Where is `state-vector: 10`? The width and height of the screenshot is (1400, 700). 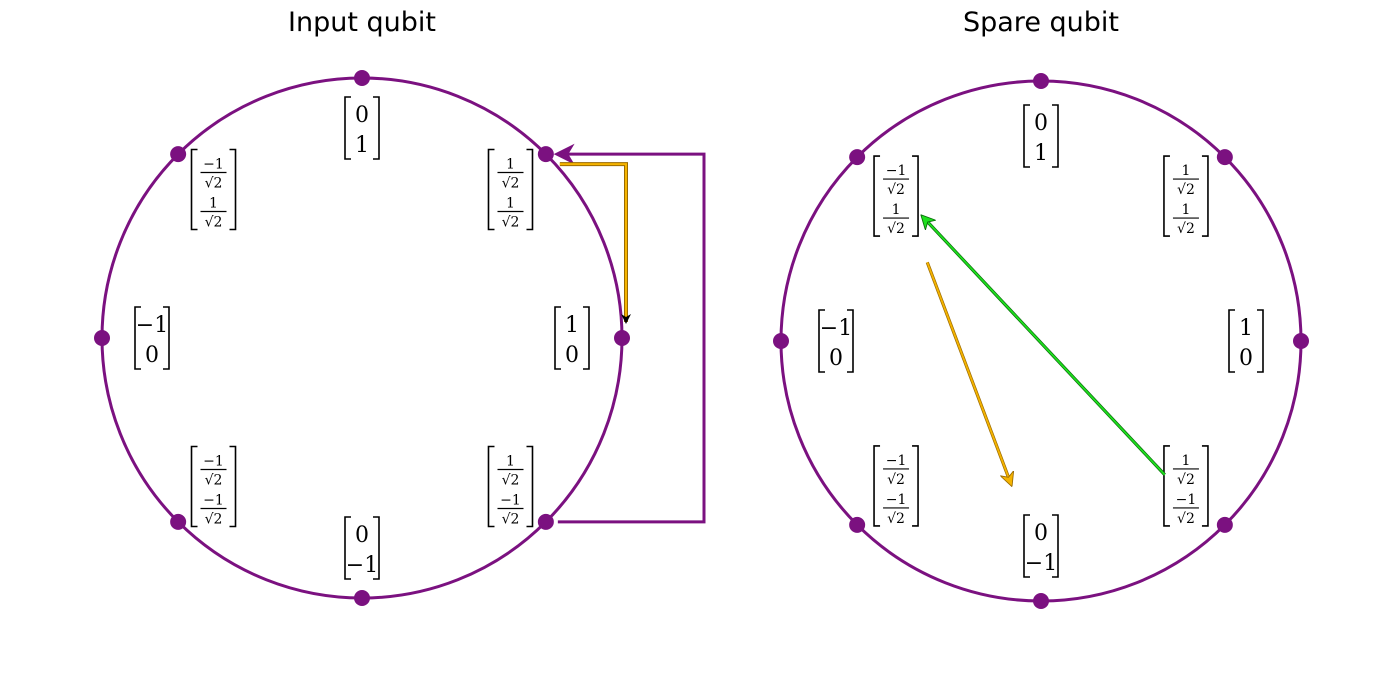 state-vector: 10 is located at coordinates (572, 338).